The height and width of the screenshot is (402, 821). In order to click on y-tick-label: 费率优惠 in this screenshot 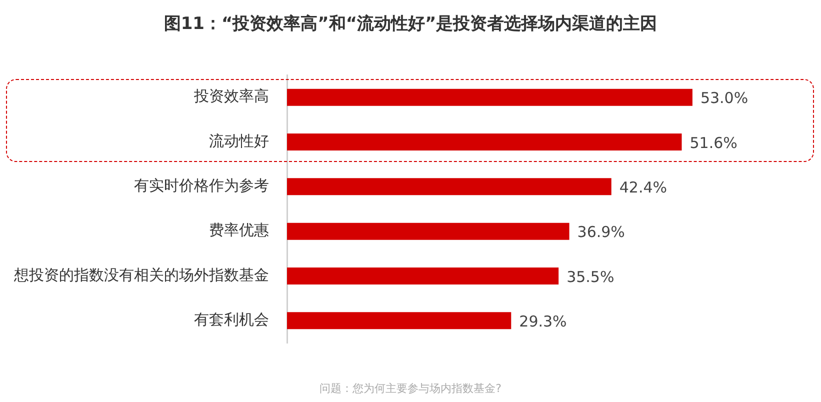, I will do `click(239, 230)`.